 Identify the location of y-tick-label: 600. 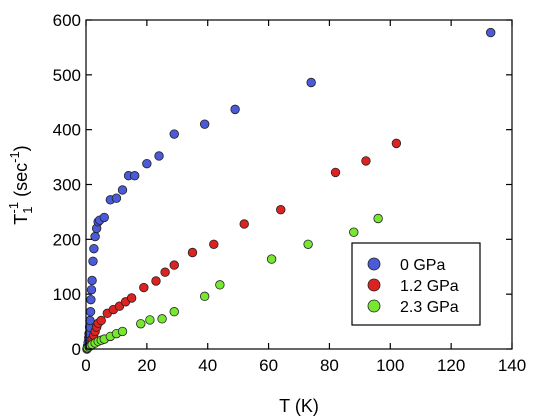
(67, 20).